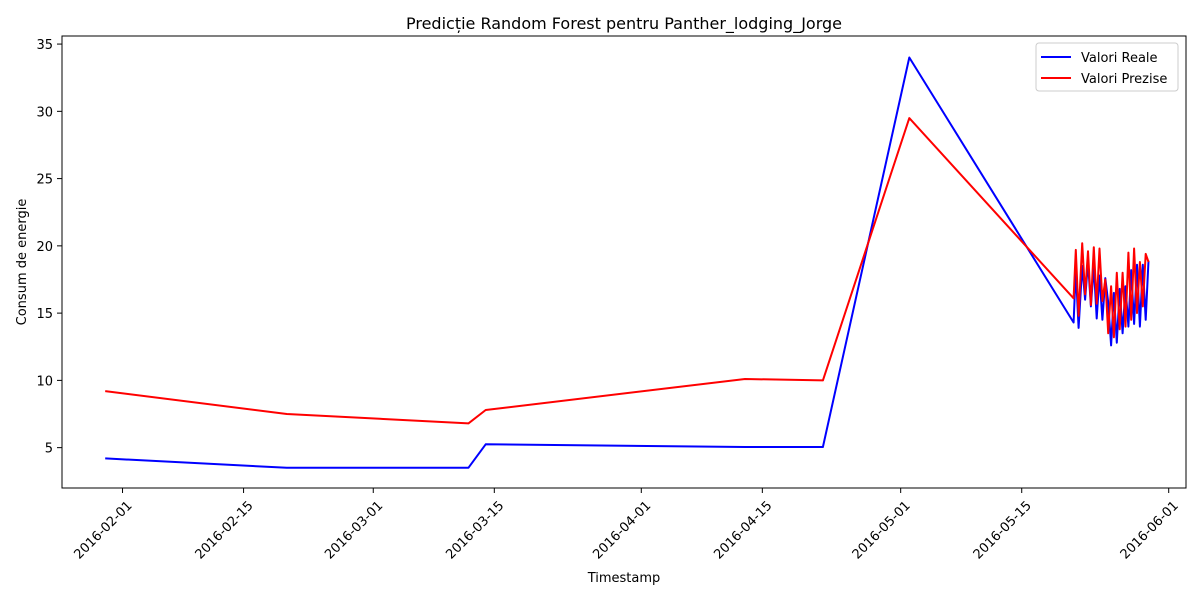 The image size is (1200, 600). Describe the element at coordinates (622, 530) in the screenshot. I see `x-tick-label: 2016-04-01` at that location.